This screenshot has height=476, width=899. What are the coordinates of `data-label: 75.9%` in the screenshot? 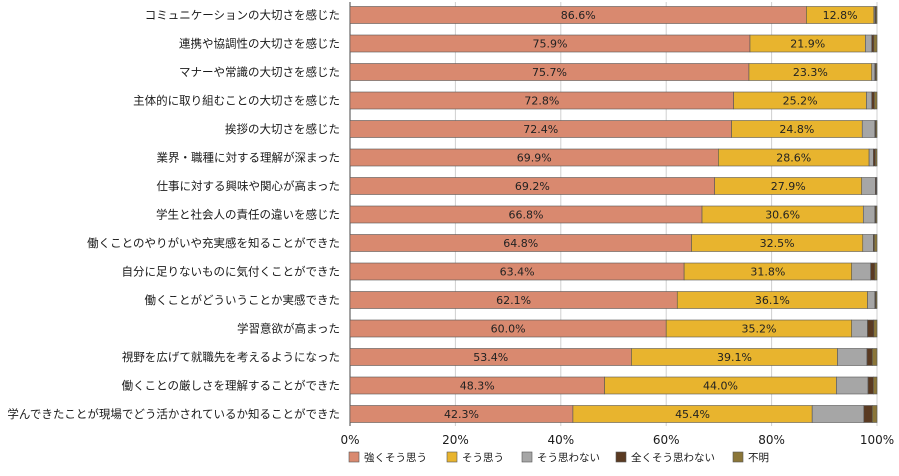 It's located at (550, 44).